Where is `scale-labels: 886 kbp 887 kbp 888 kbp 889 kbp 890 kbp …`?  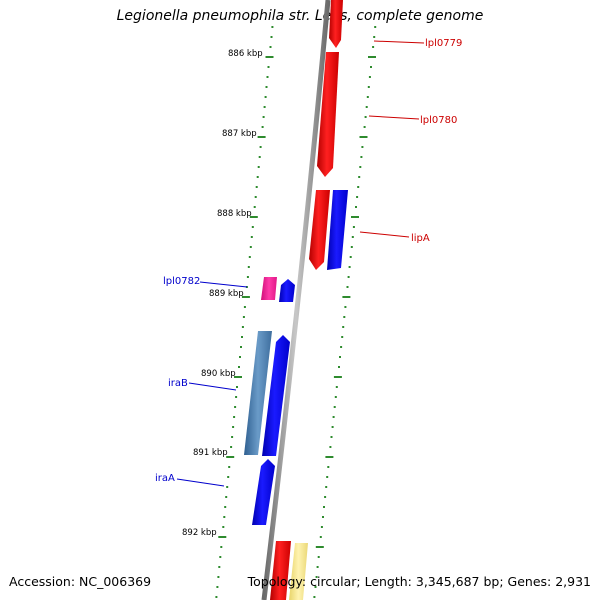 scale-labels: 886 kbp 887 kbp 888 kbp 889 kbp 890 kbp … is located at coordinates (222, 293).